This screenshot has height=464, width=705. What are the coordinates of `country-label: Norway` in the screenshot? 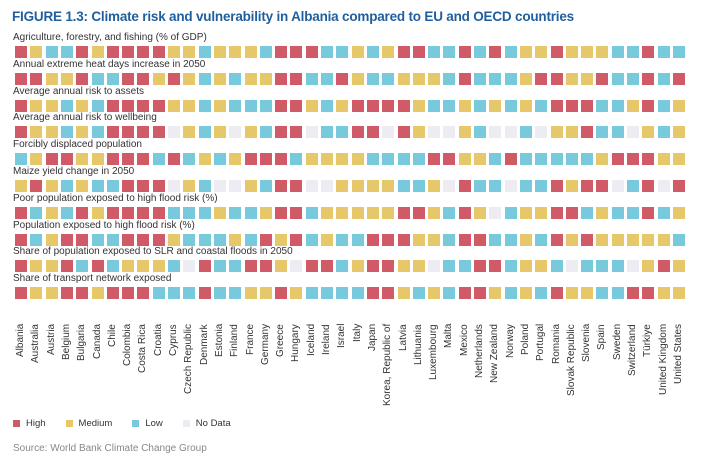 It's located at (510, 341).